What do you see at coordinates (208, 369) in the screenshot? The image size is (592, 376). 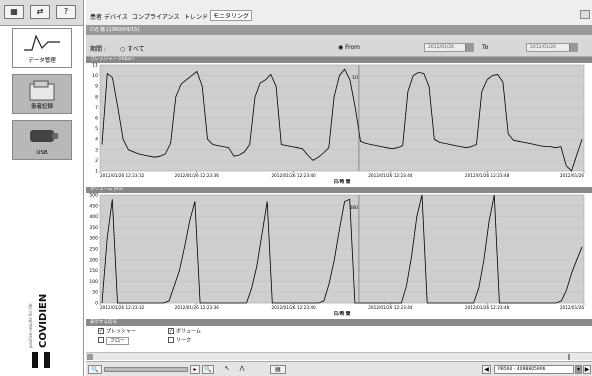 I see `zoom-in-icon: 🔍` at bounding box center [208, 369].